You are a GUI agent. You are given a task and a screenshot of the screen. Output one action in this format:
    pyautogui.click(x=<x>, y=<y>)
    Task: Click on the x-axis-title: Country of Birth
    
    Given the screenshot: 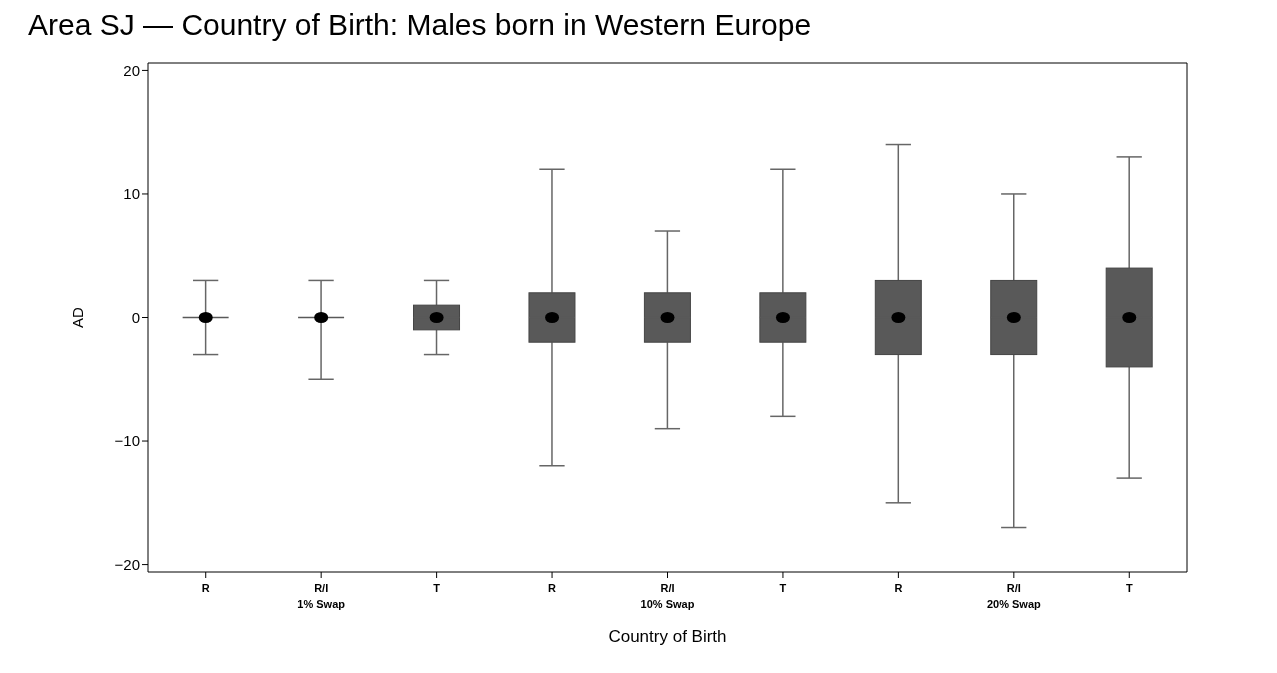 What is the action you would take?
    pyautogui.click(x=667, y=636)
    